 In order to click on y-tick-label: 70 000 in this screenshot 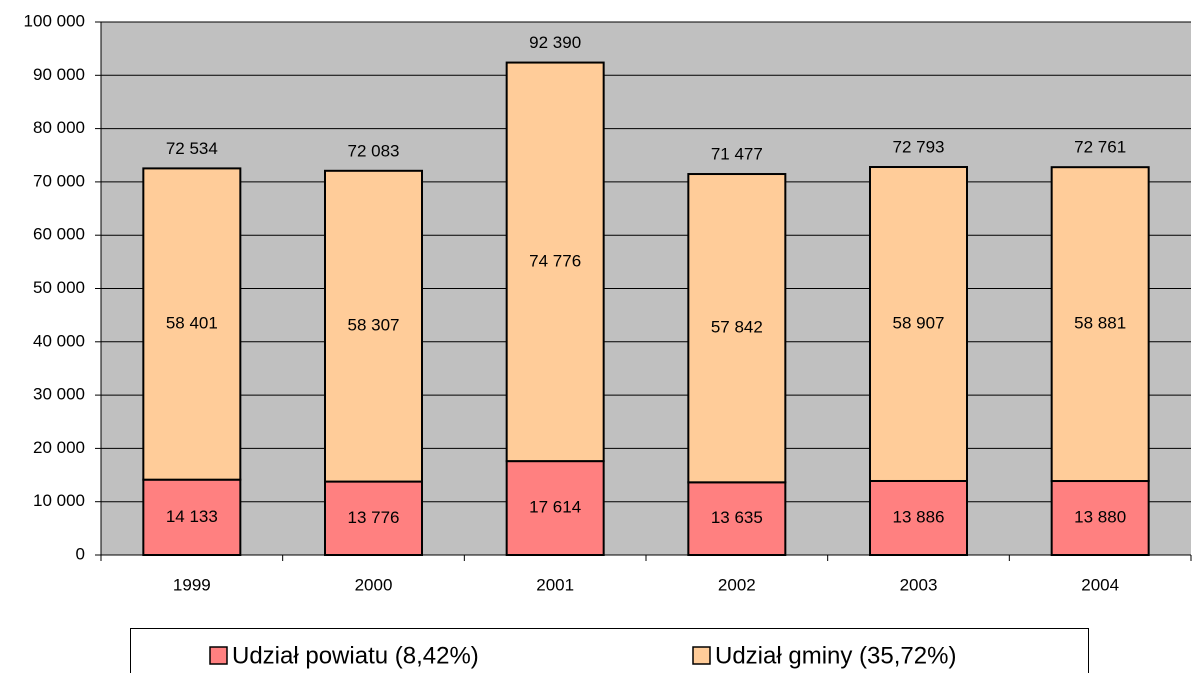, I will do `click(59, 180)`.